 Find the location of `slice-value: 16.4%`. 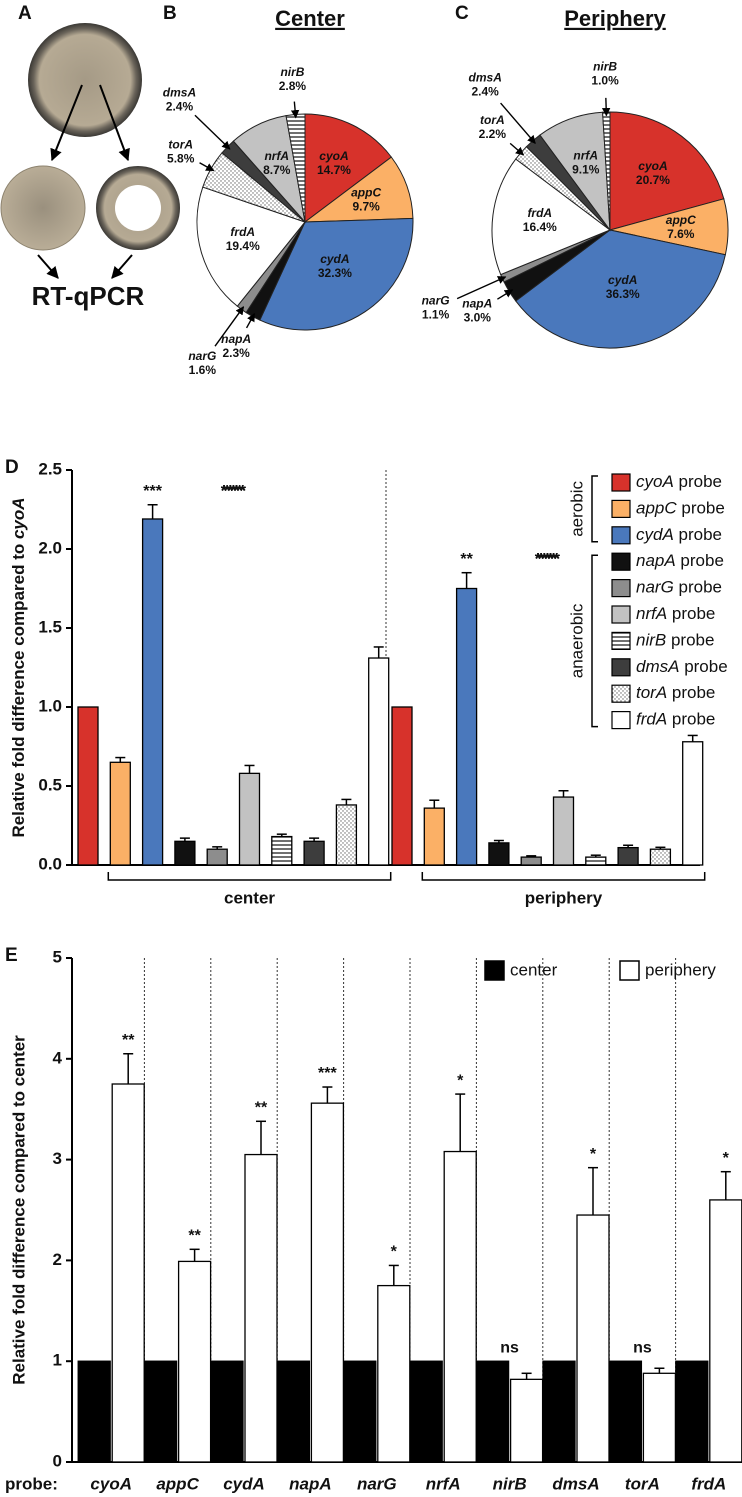

slice-value: 16.4% is located at coordinates (540, 227).